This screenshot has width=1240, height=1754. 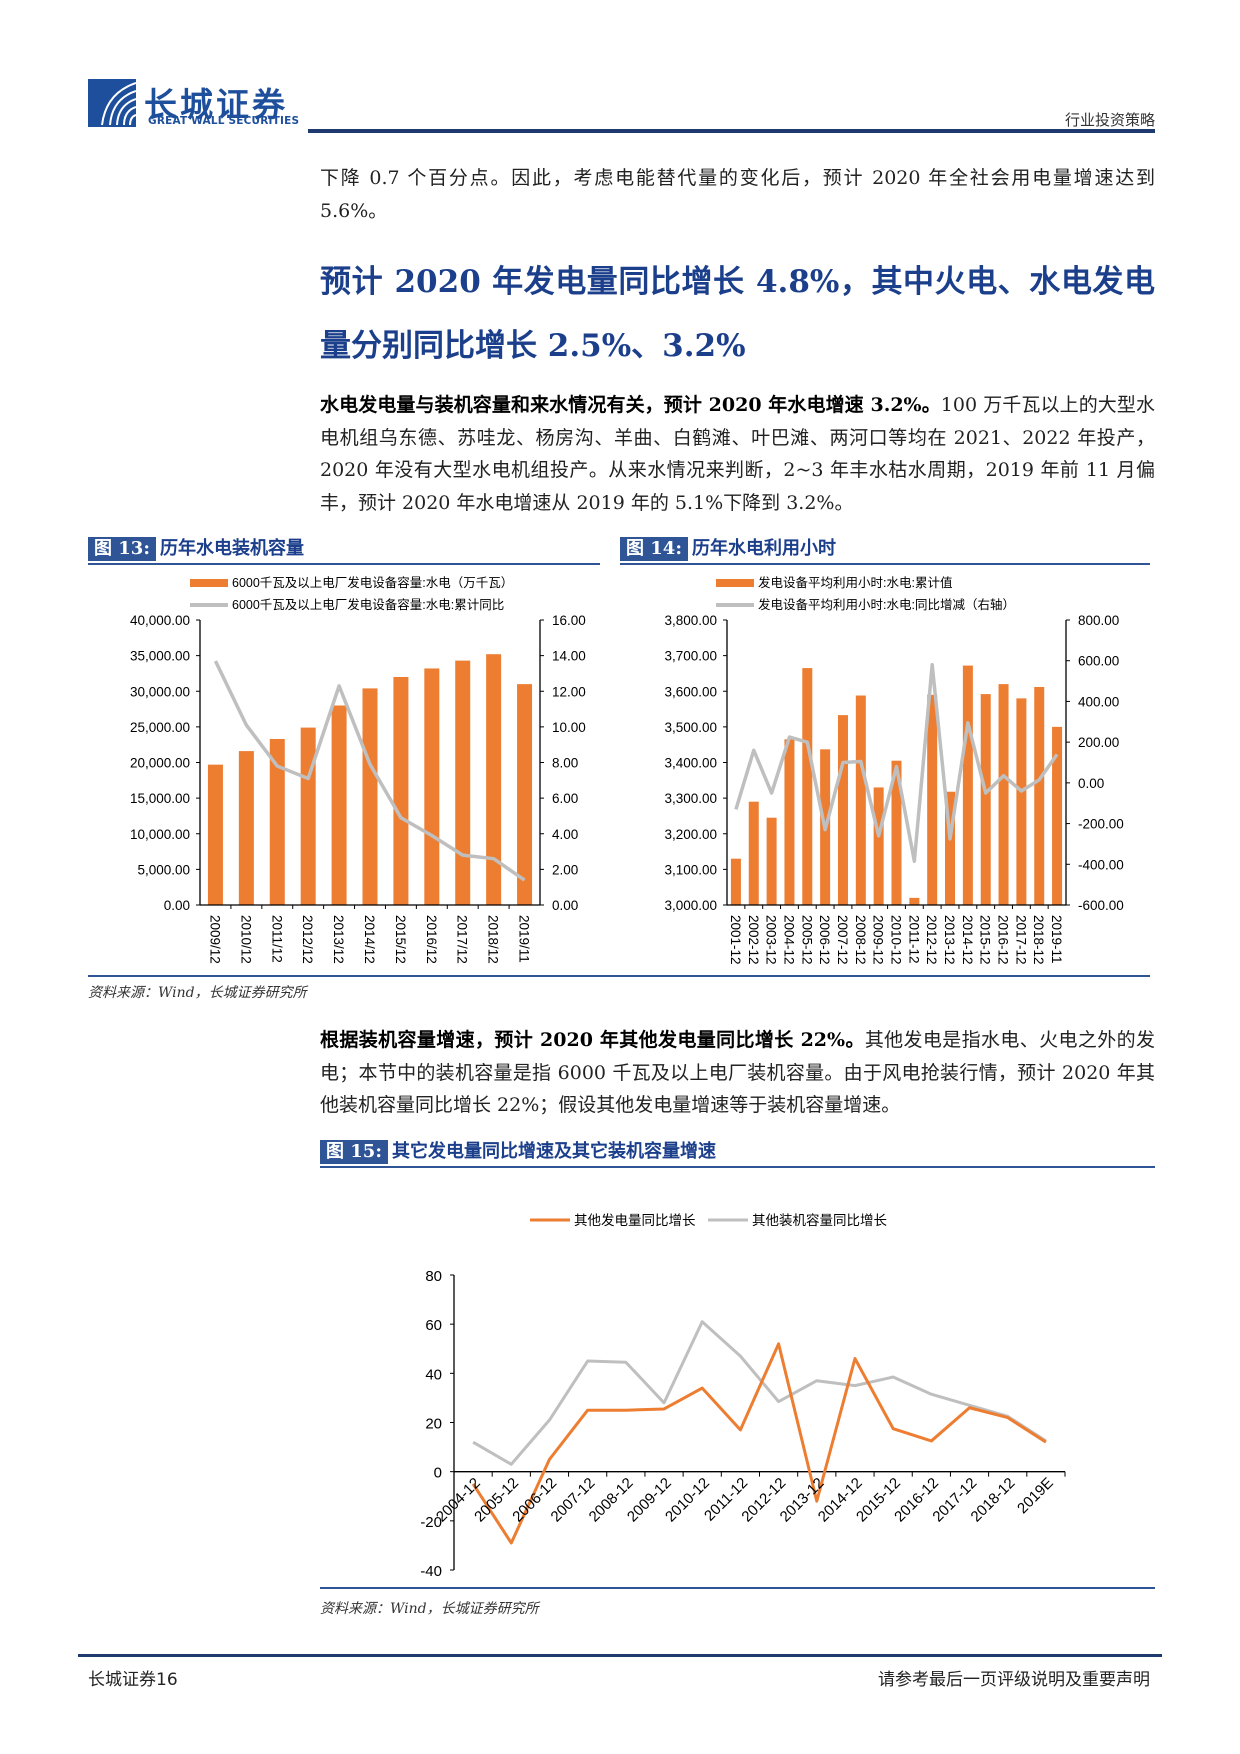 What do you see at coordinates (690, 905) in the screenshot?
I see `y-tick-label: 3,000.00` at bounding box center [690, 905].